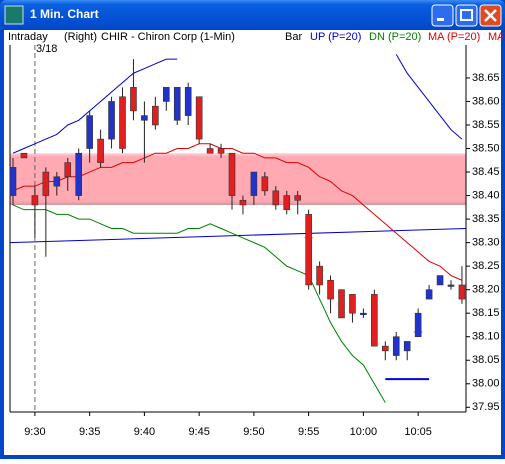 Image resolution: width=505 pixels, height=464 pixels. I want to click on x-tick-label: 10:00, so click(364, 432).